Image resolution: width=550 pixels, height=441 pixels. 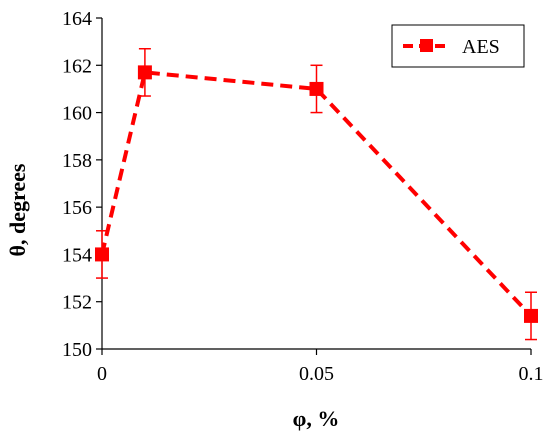 I want to click on y-tick-label: 156, so click(x=77, y=208).